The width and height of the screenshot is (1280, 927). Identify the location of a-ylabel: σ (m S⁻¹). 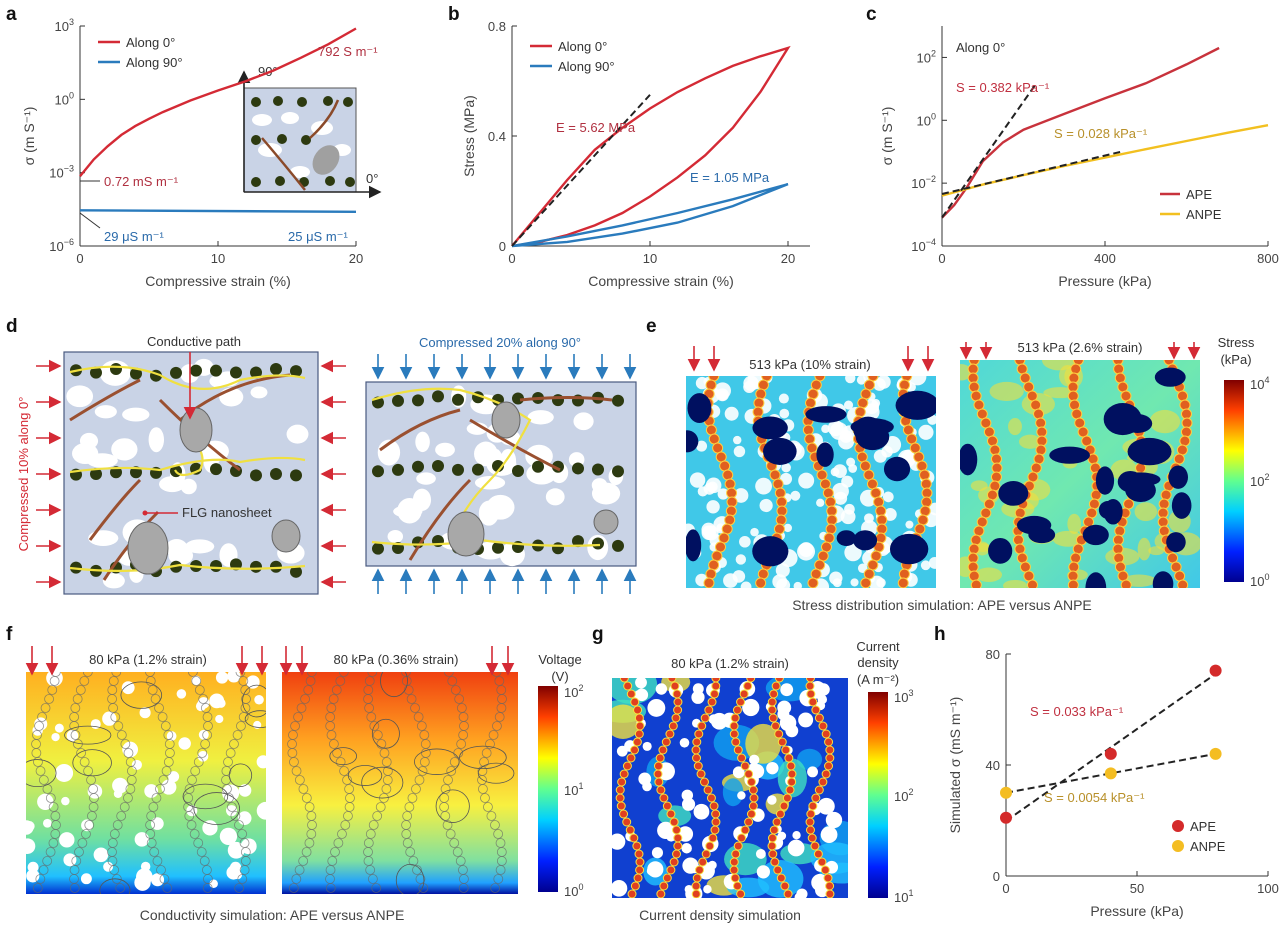
(29, 136).